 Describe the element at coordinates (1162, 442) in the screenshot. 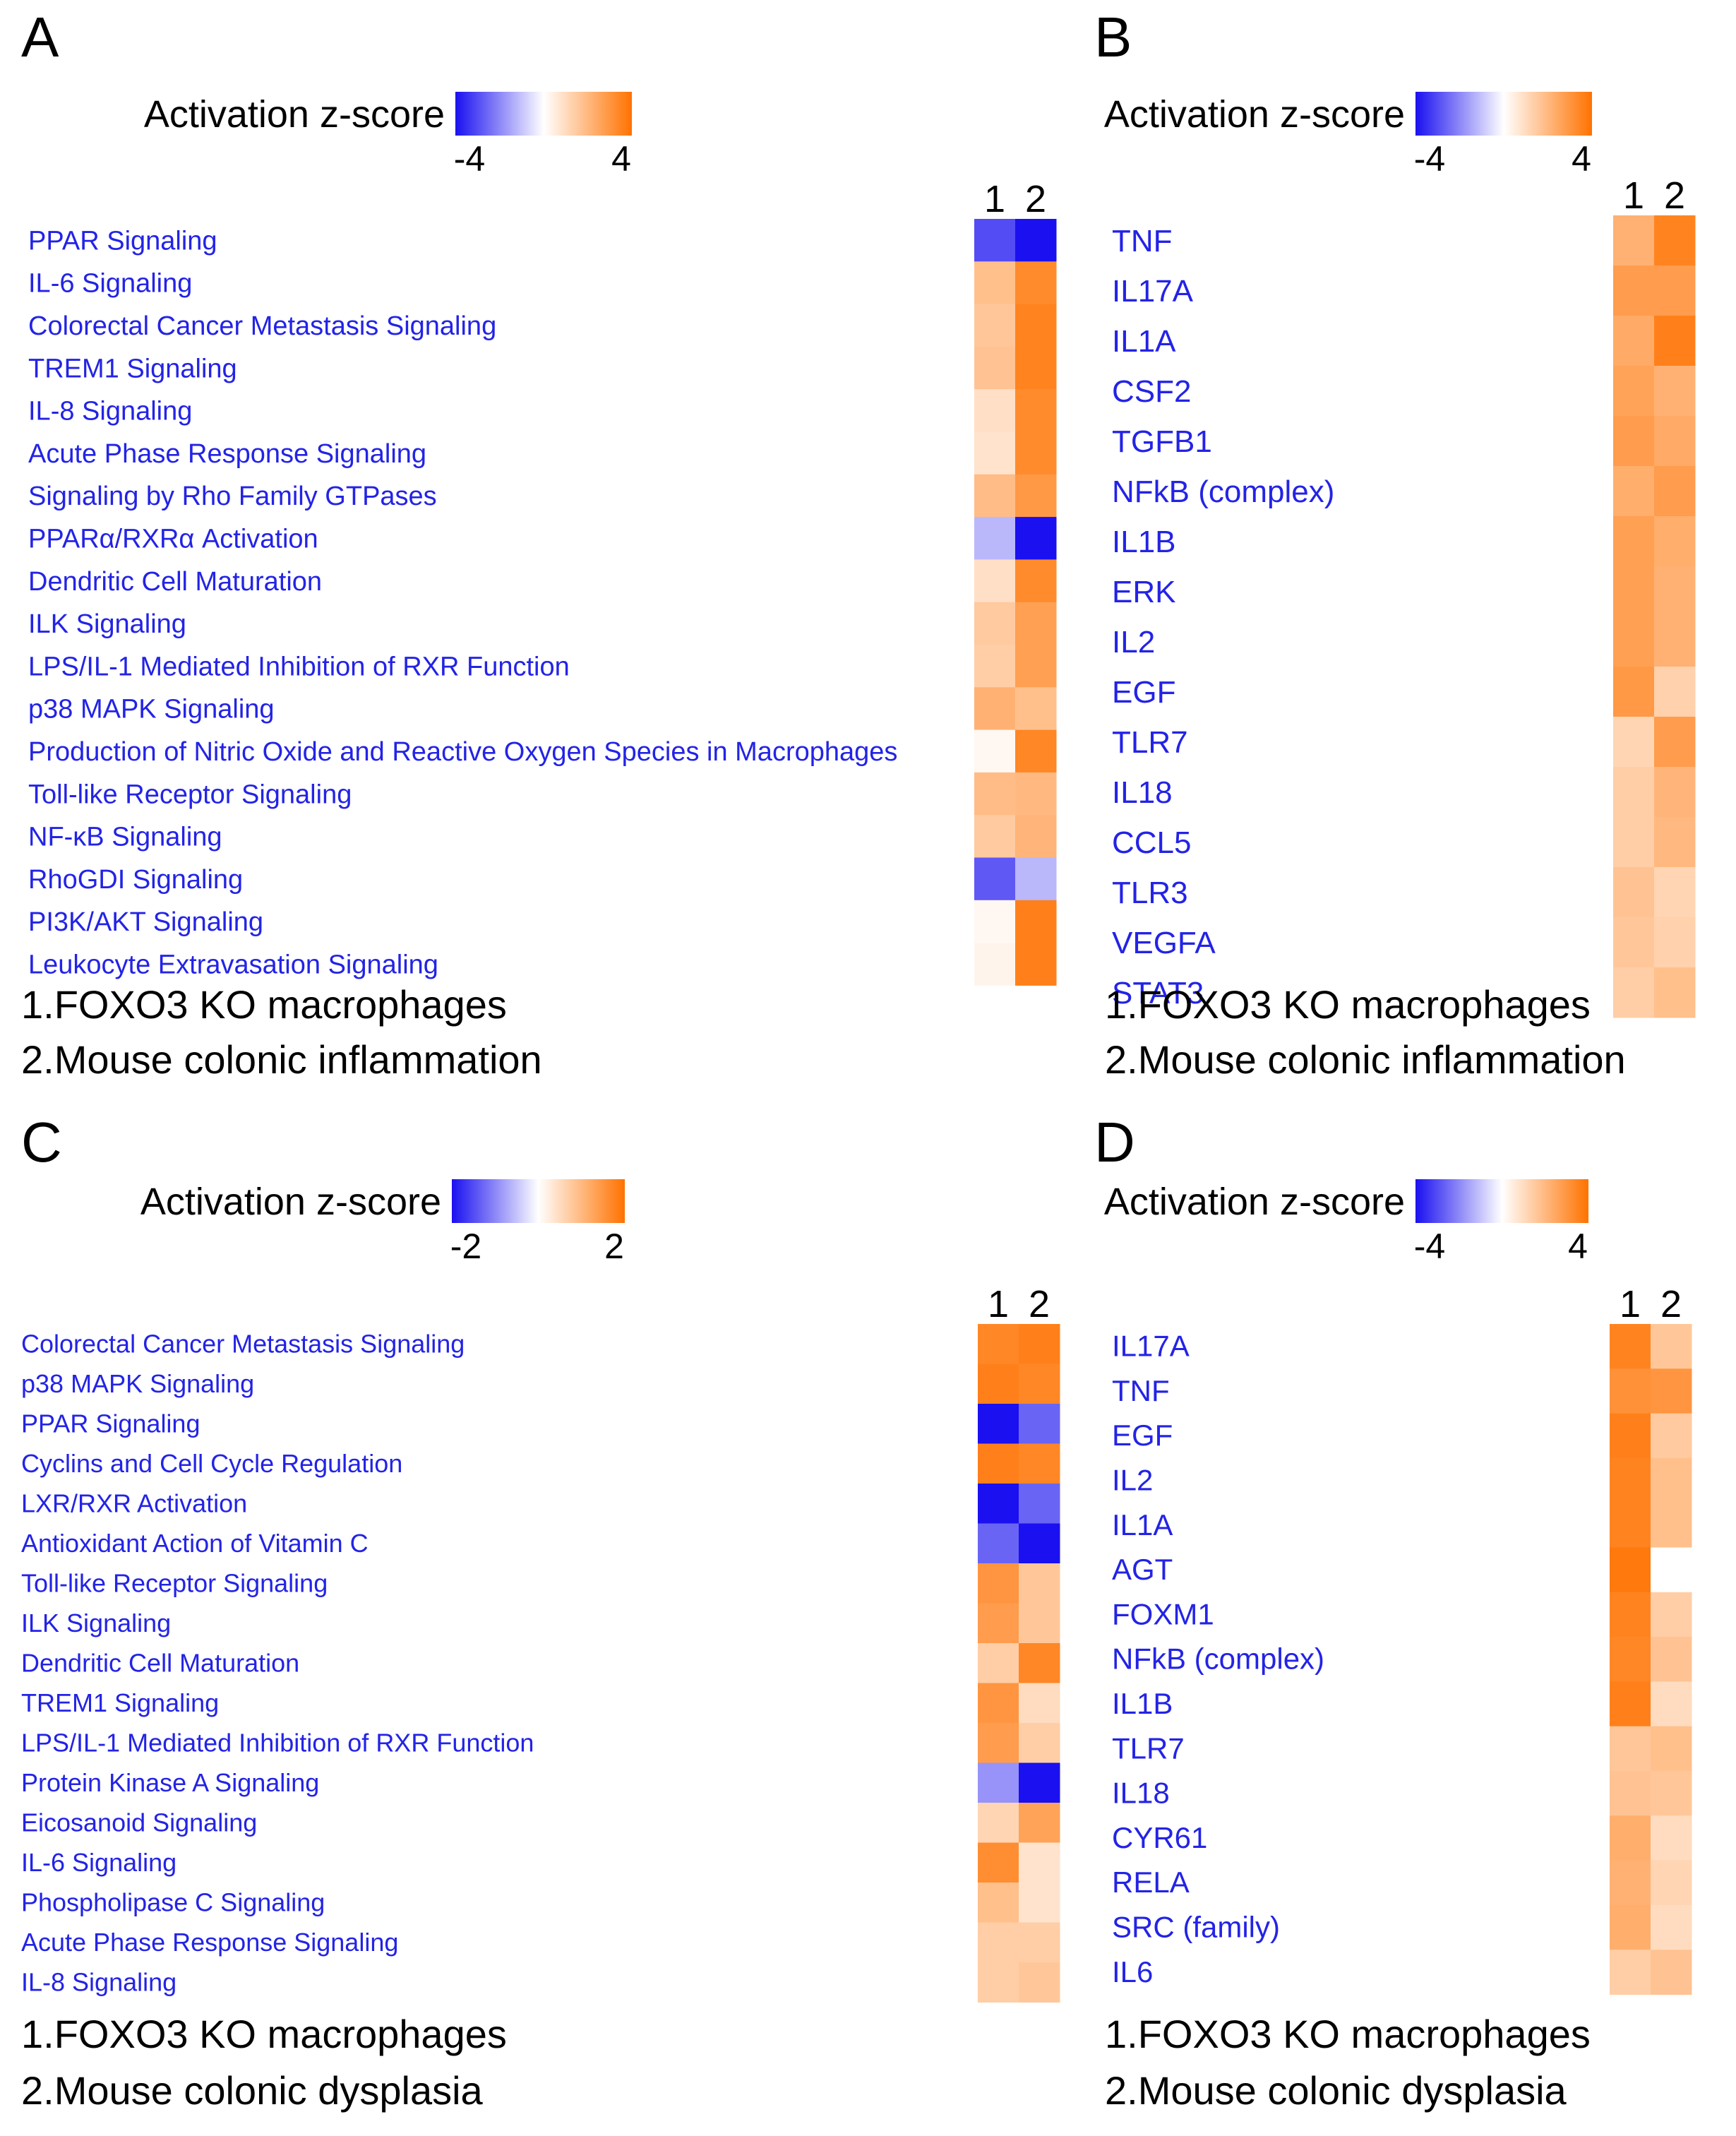

I see `row-label: TGFB1` at that location.